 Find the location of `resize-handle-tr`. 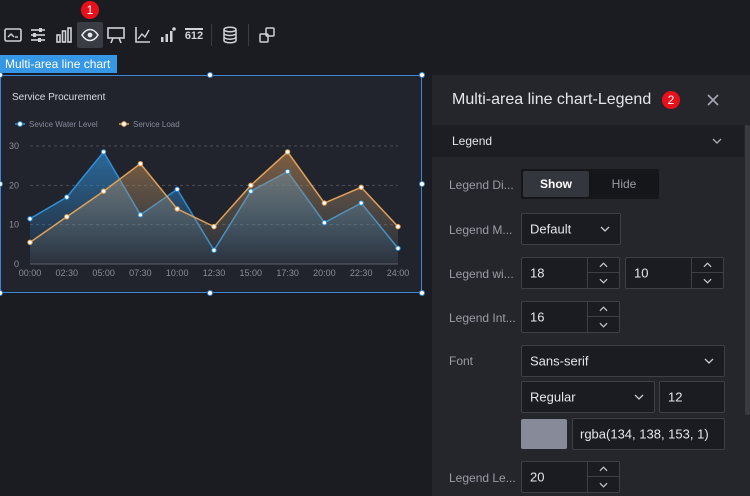

resize-handle-tr is located at coordinates (422, 75).